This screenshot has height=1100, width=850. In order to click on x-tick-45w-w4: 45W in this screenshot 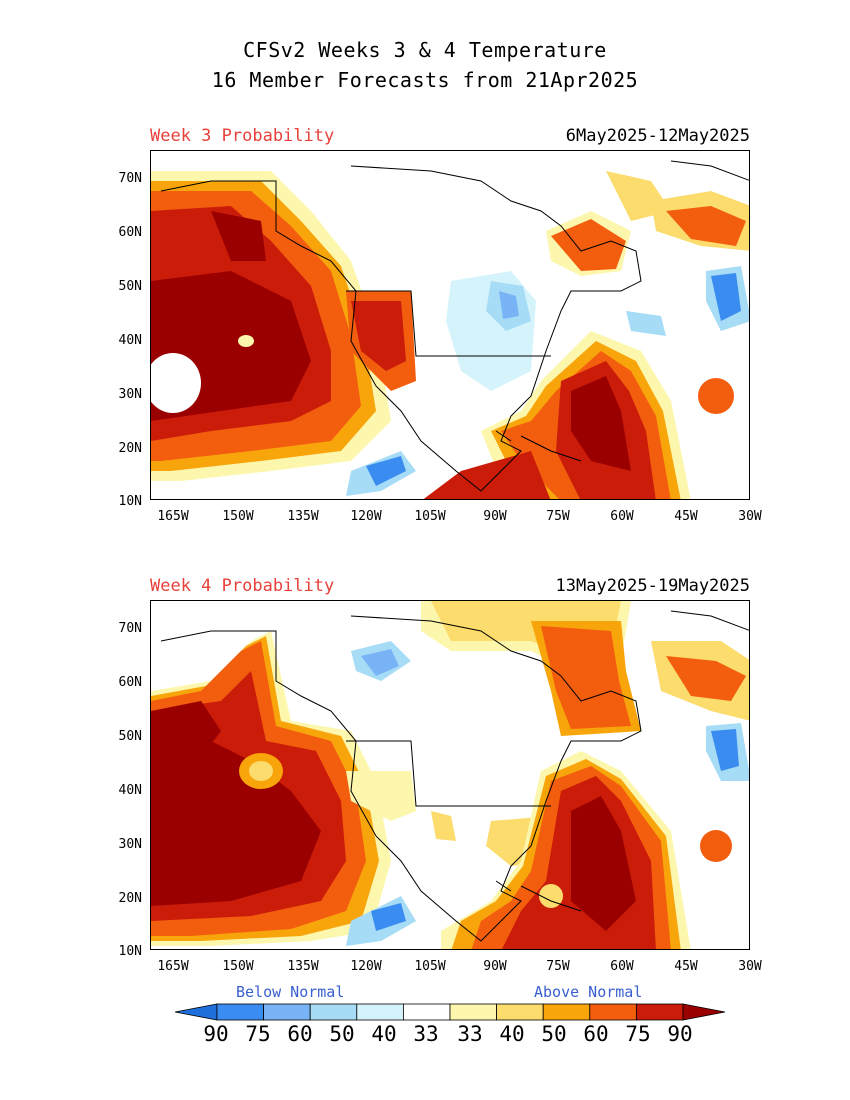, I will do `click(686, 966)`.